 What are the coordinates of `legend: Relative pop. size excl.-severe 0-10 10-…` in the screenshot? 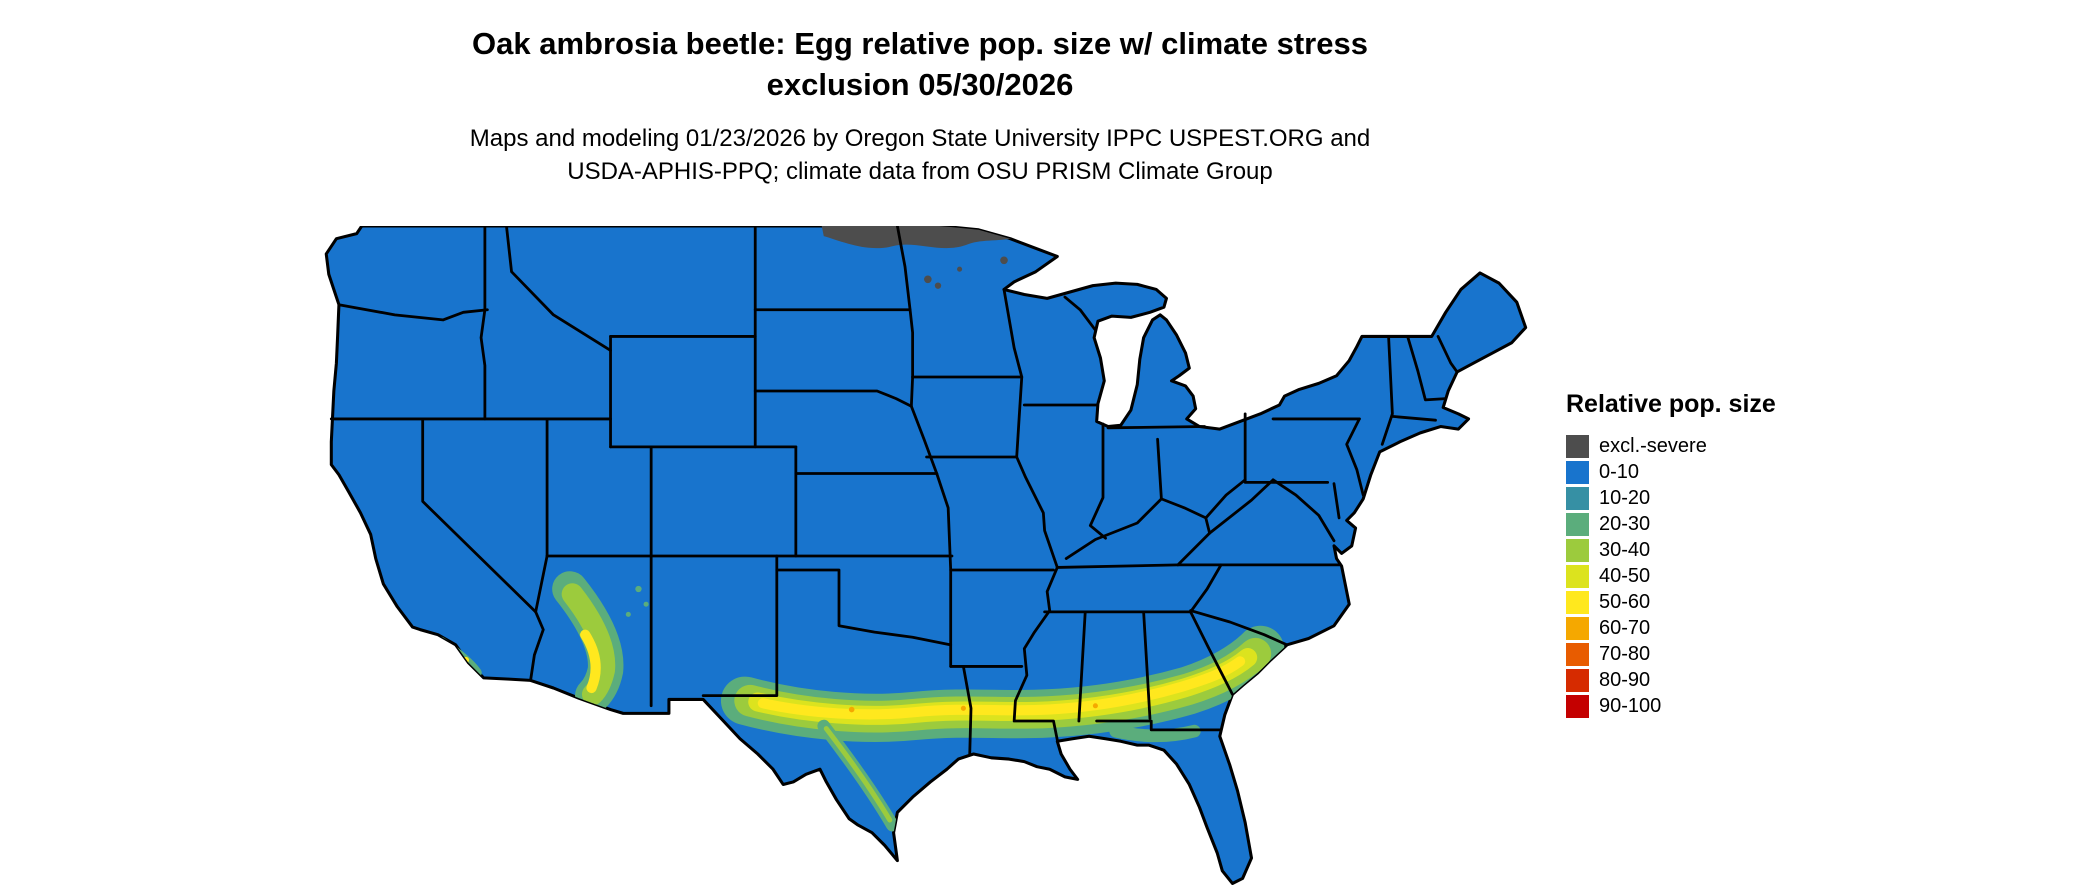 It's located at (1671, 554).